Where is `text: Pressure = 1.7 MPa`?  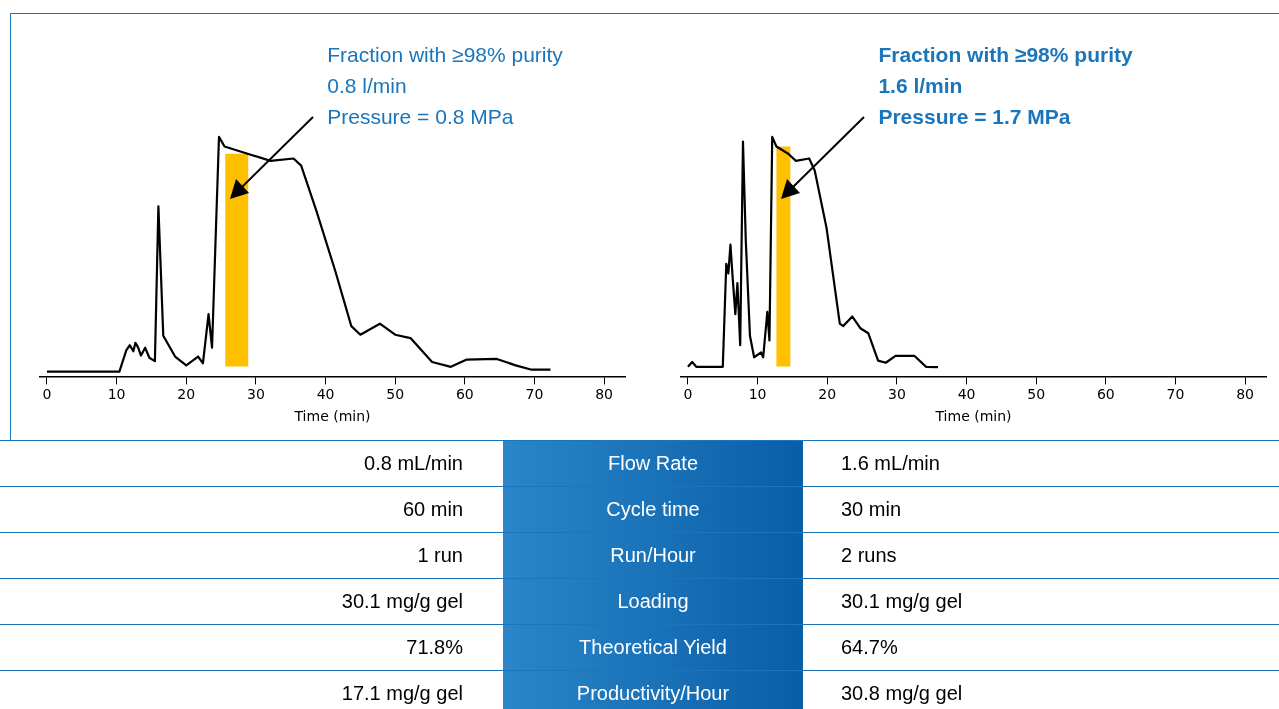 text: Pressure = 1.7 MPa is located at coordinates (974, 116).